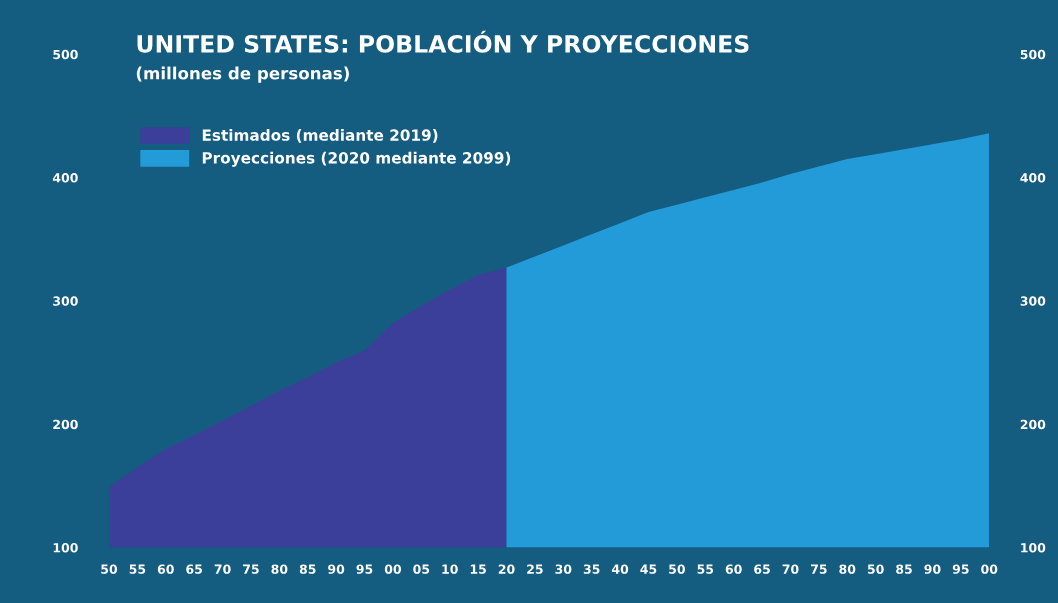 This screenshot has width=1058, height=603. What do you see at coordinates (620, 569) in the screenshot?
I see `x-tick-label: 40` at bounding box center [620, 569].